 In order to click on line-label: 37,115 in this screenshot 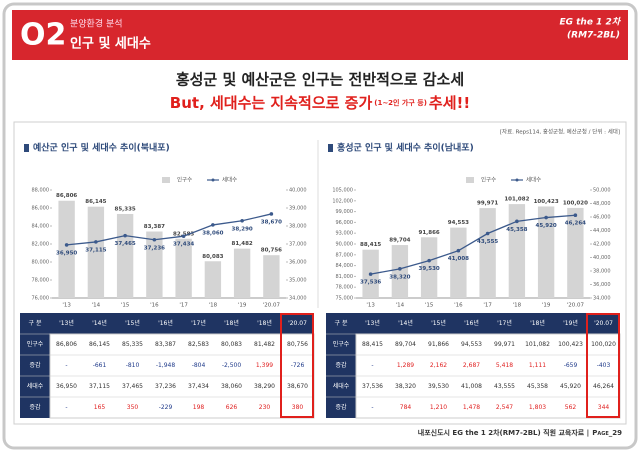, I will do `click(95, 250)`.